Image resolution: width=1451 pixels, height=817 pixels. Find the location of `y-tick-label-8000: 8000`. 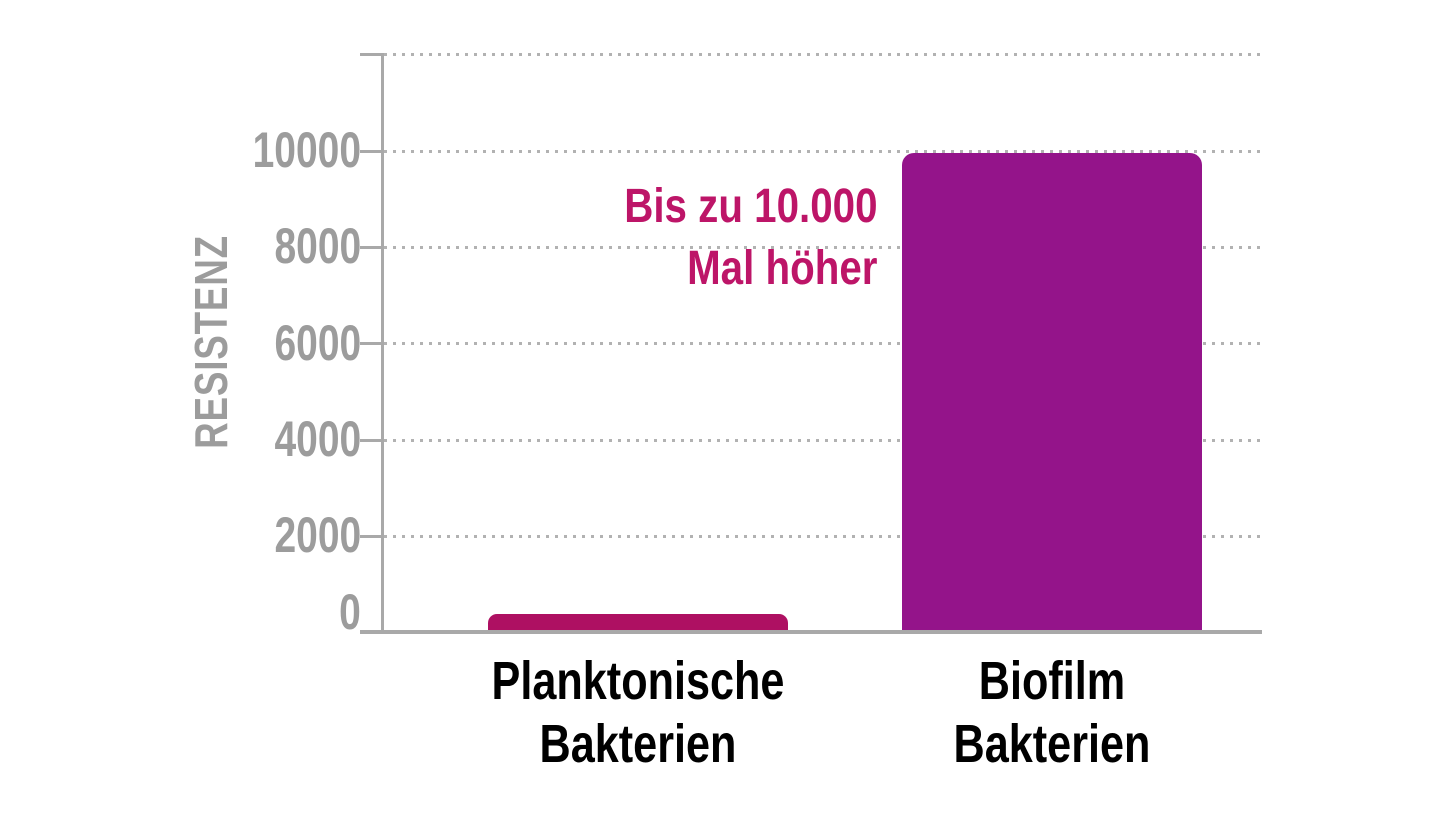

y-tick-label-8000: 8000 is located at coordinates (317, 246).